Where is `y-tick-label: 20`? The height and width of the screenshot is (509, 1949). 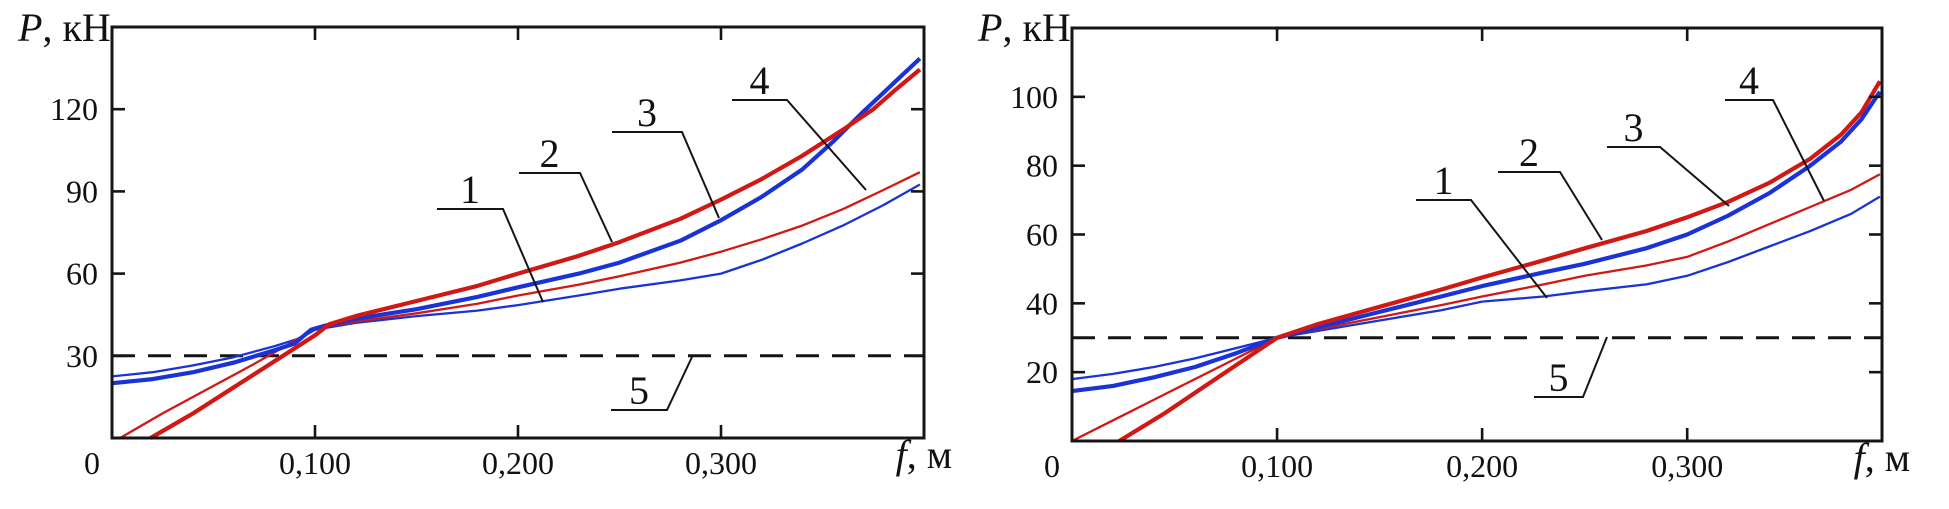
y-tick-label: 20 is located at coordinates (1042, 372).